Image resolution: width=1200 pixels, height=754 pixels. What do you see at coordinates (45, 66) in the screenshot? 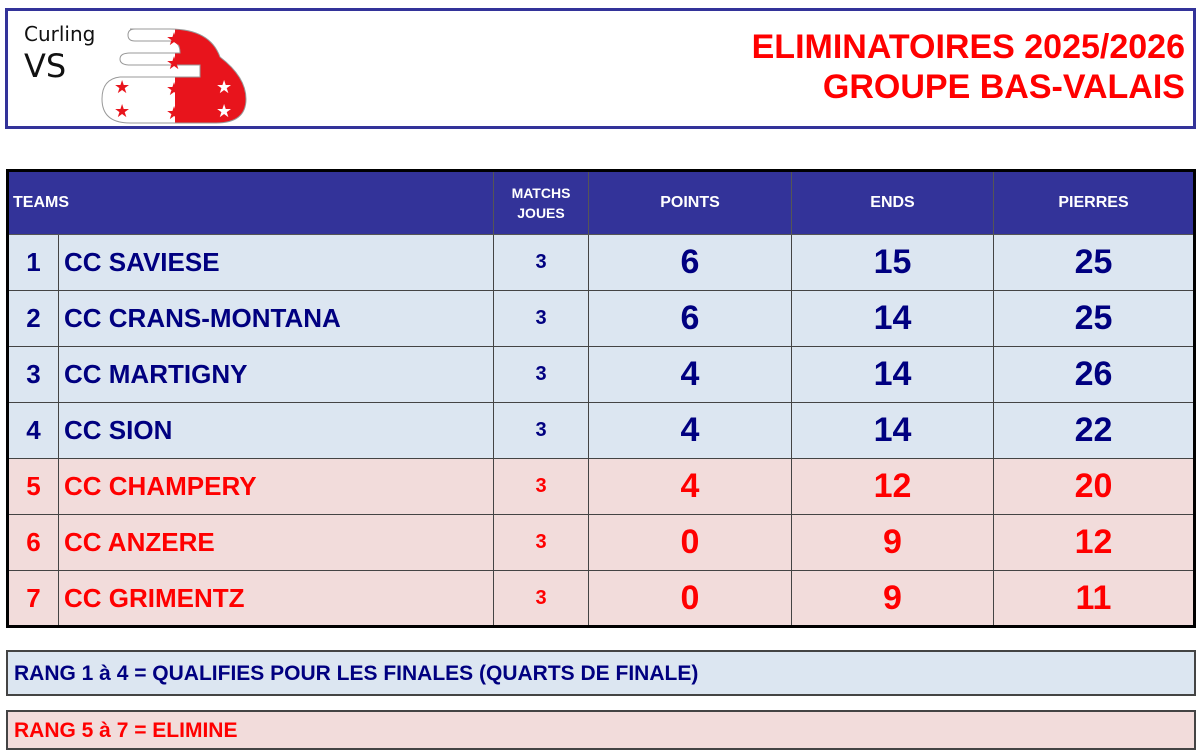
I see `svg-text: VS` at bounding box center [45, 66].